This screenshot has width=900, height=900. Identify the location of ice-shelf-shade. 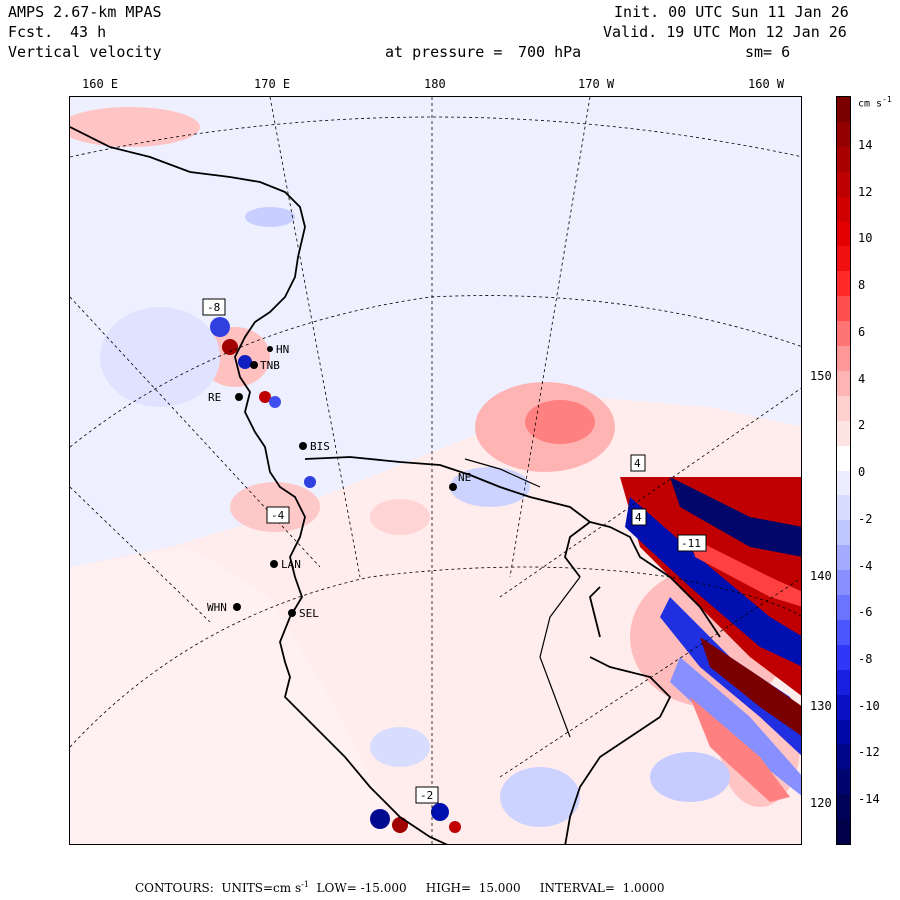
(235, 695).